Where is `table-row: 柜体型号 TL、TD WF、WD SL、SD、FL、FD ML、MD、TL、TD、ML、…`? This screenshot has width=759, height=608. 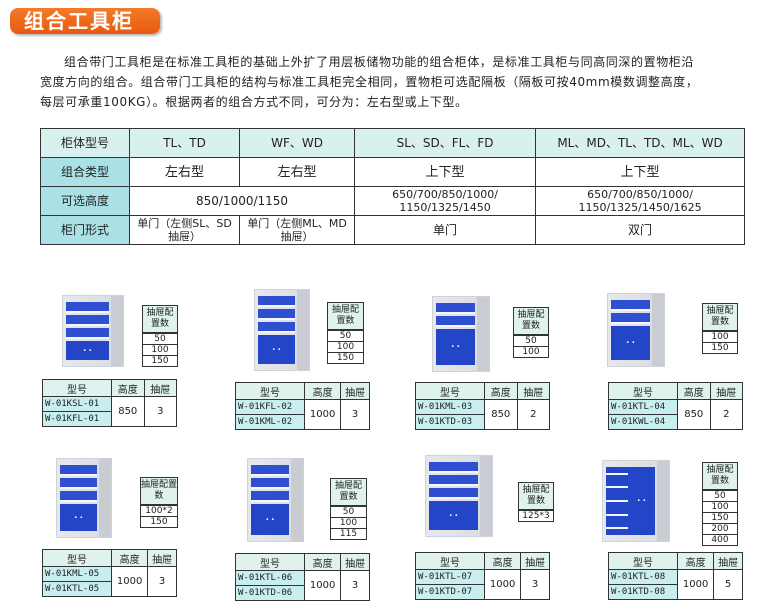
table-row: 柜体型号 TL、TD WF、WD SL、SD、FL、FD ML、MD、TL、TD、ML、… is located at coordinates (392, 143).